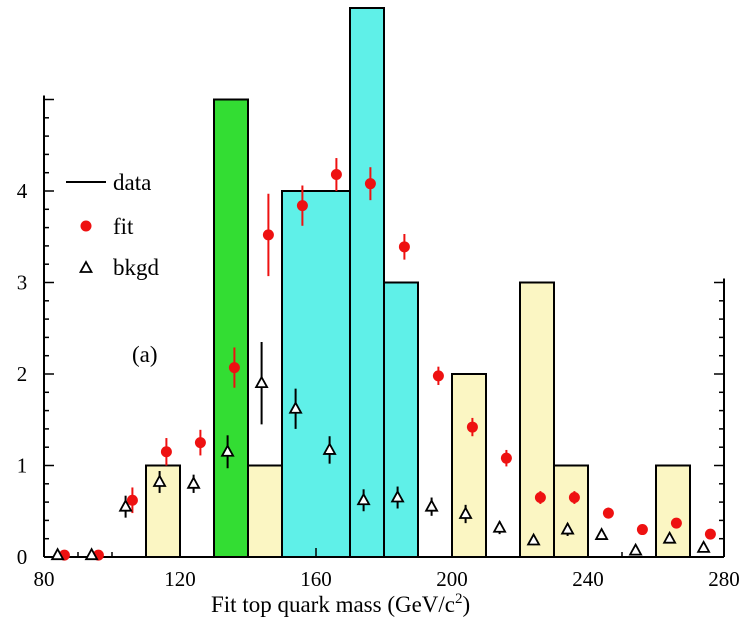  I want to click on legend-label-fit: fit, so click(123, 226).